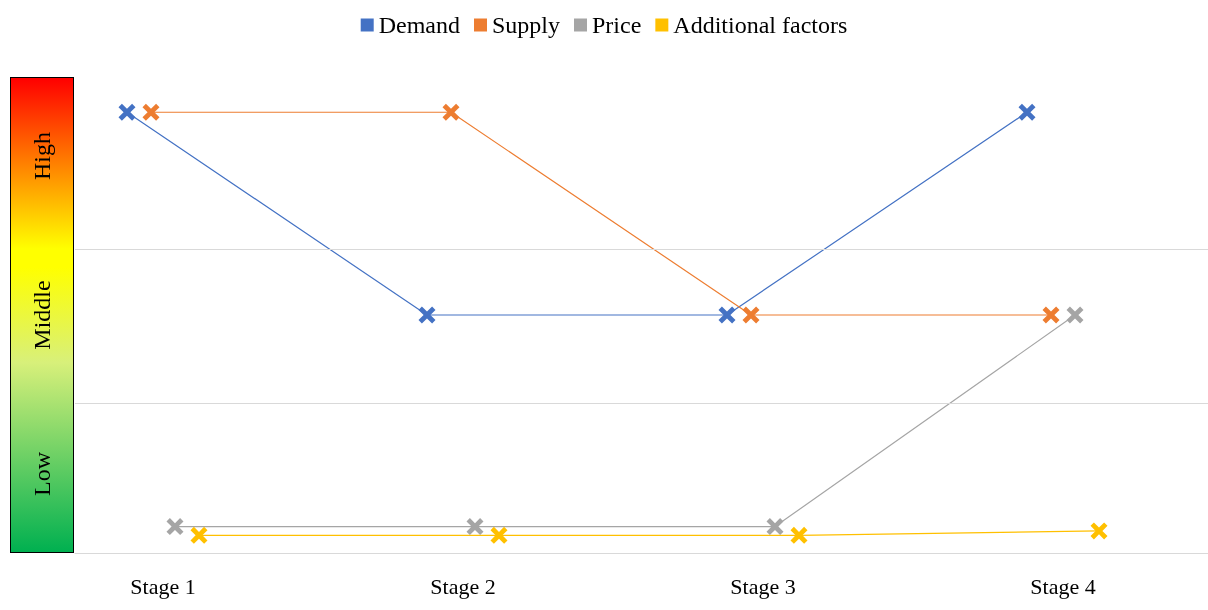 The height and width of the screenshot is (610, 1208). What do you see at coordinates (42, 156) in the screenshot?
I see `text: High` at bounding box center [42, 156].